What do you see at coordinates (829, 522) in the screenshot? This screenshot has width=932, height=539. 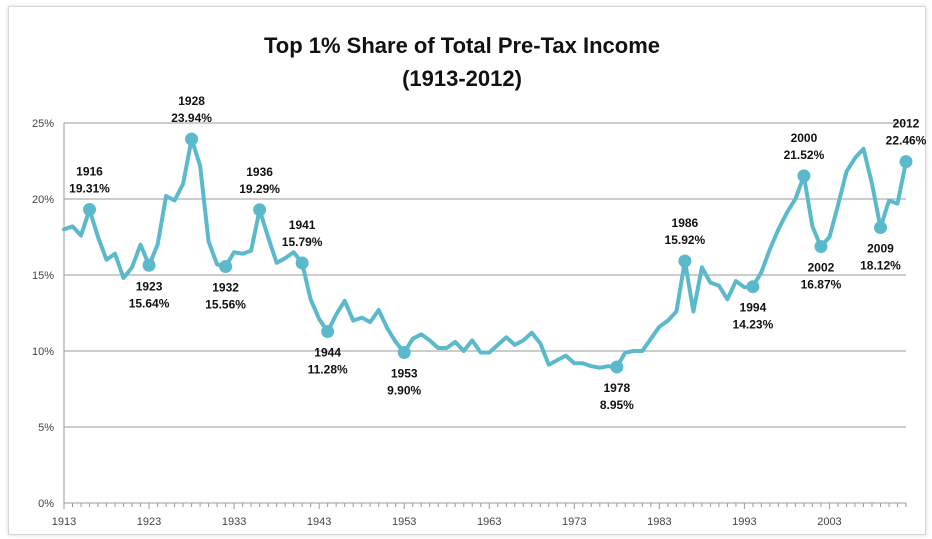 I see `x-tick-label: 2003` at bounding box center [829, 522].